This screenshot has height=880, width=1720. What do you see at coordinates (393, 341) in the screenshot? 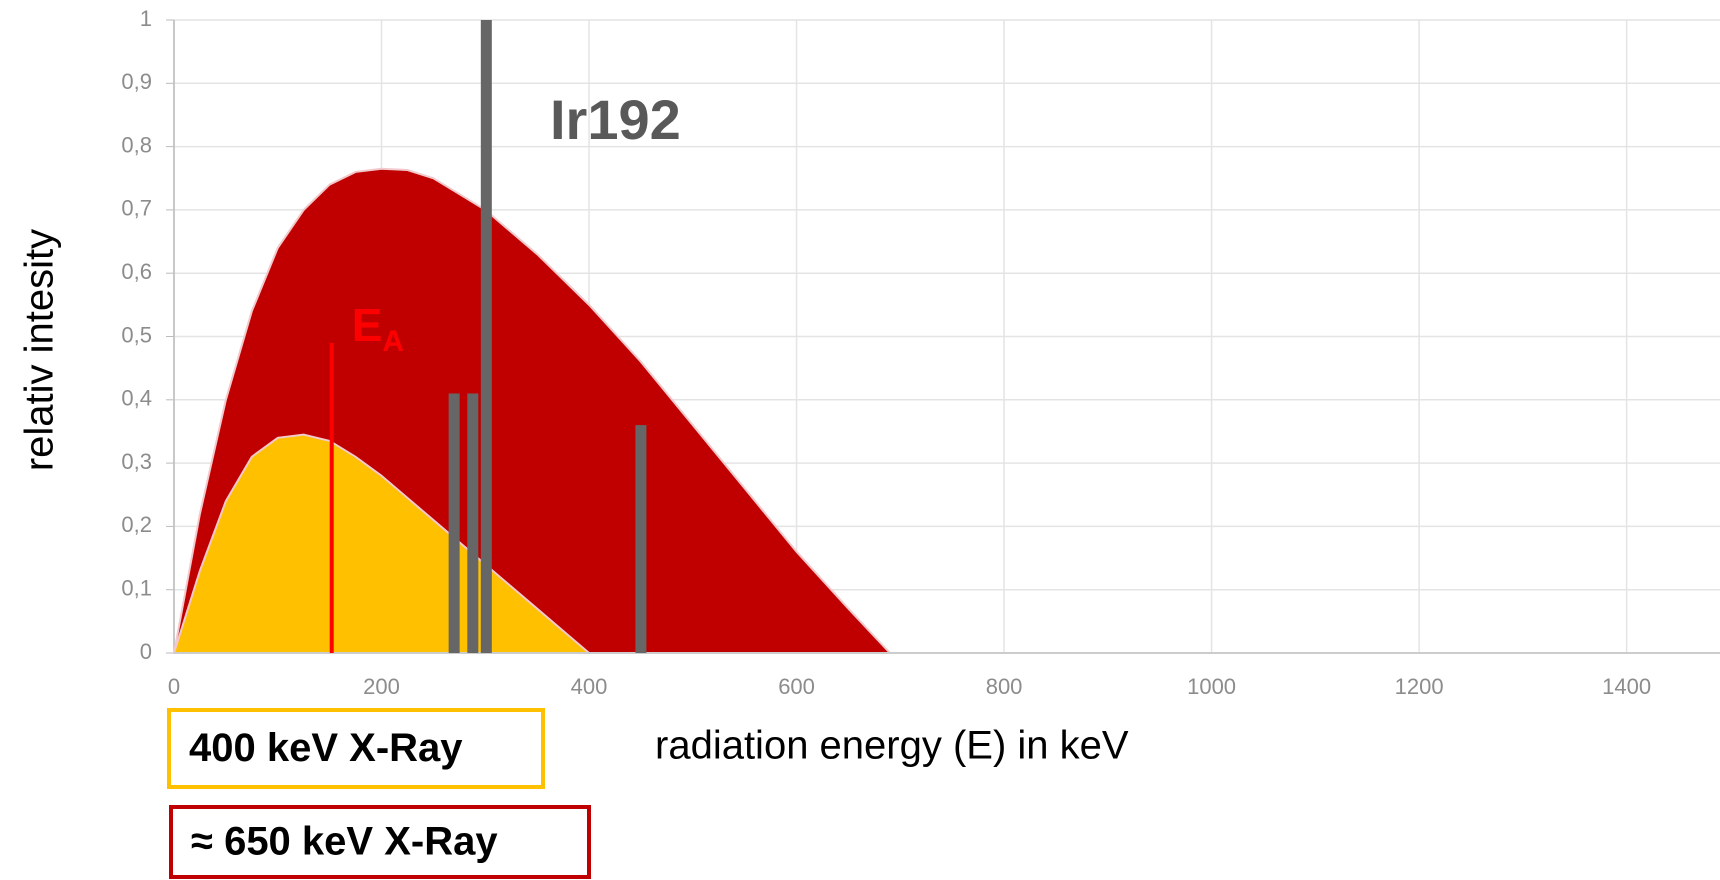
I see `marker-label-sub: A` at bounding box center [393, 341].